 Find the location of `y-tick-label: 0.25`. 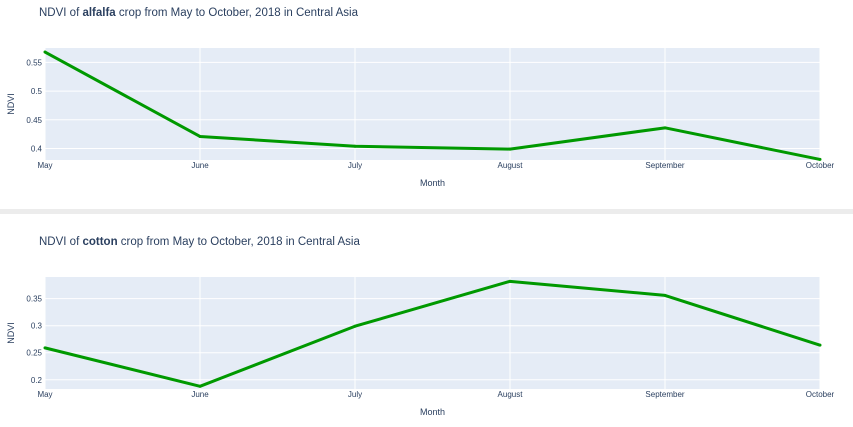

y-tick-label: 0.25 is located at coordinates (34, 353).